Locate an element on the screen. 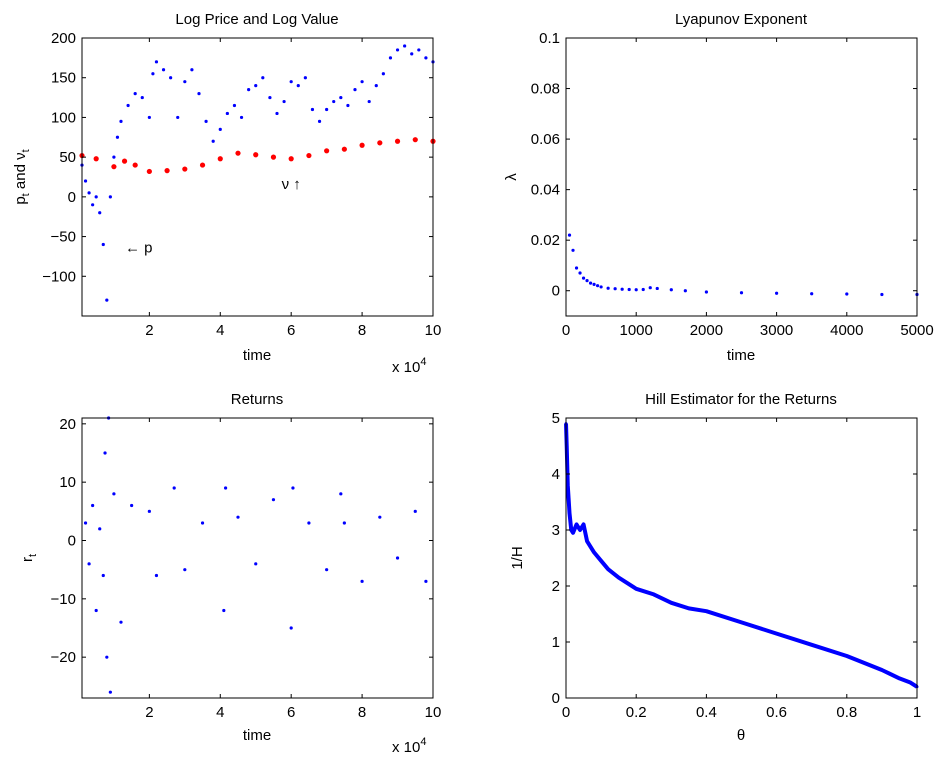 The image size is (943, 761). panel-returns-exponent: x 104 is located at coordinates (409, 746).